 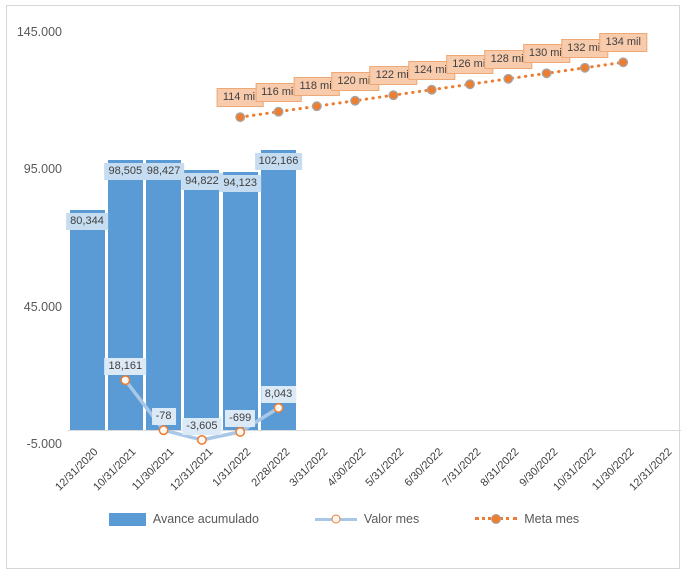 I want to click on legend-label: Avance acumulado, so click(x=205, y=519).